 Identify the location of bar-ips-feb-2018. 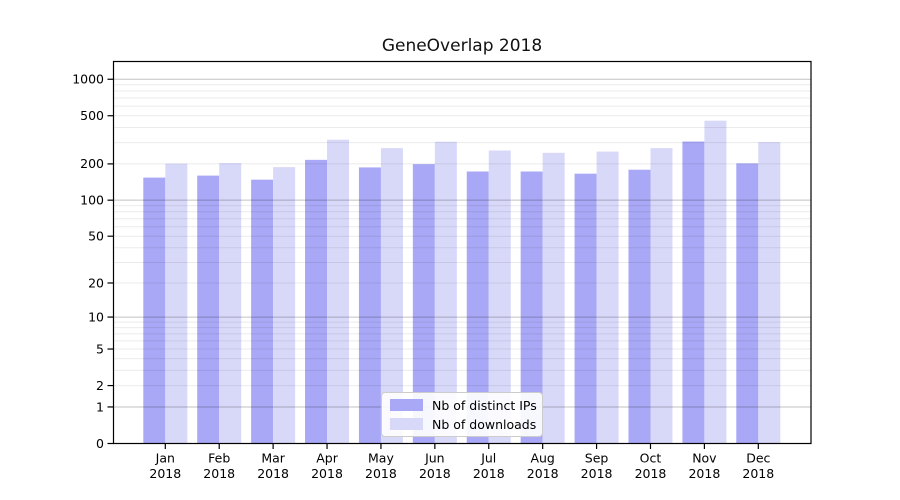
(208, 309).